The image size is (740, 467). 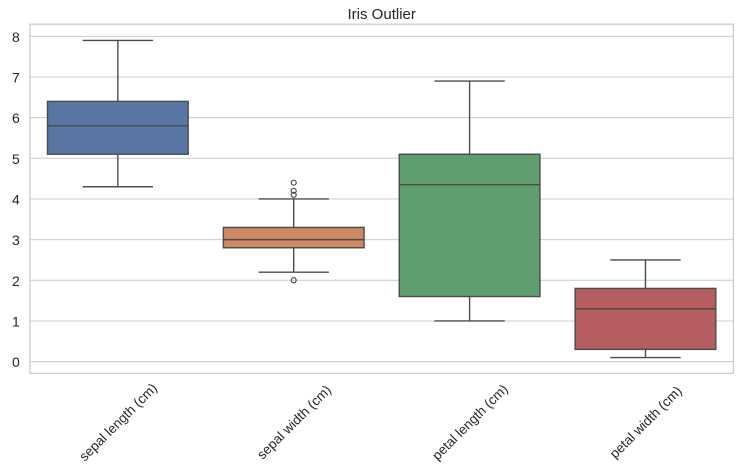 What do you see at coordinates (16, 78) in the screenshot?
I see `svg-text: 7` at bounding box center [16, 78].